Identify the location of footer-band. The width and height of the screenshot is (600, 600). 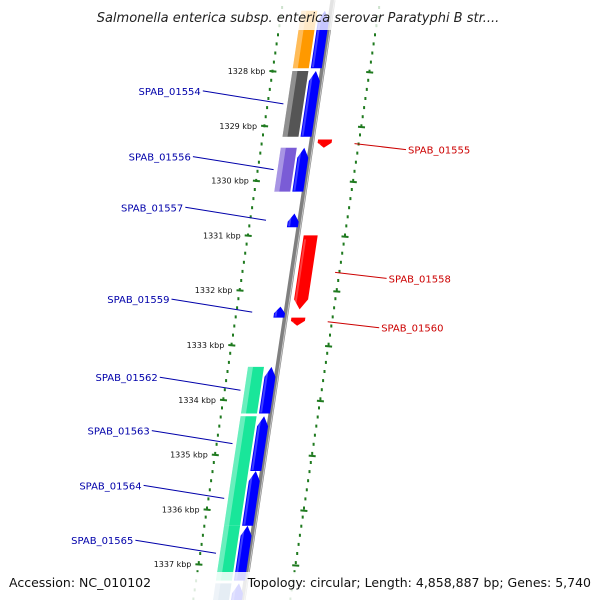
(300, 586).